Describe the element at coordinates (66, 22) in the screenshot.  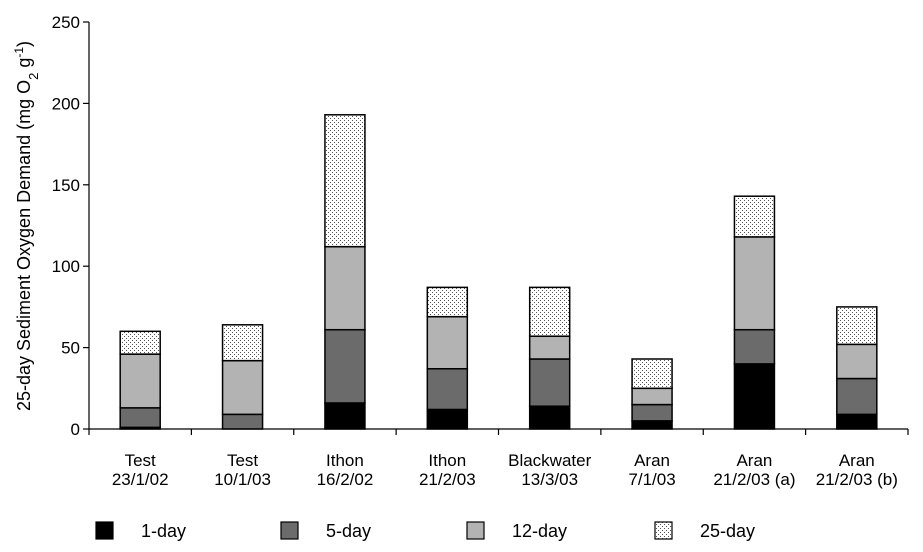
I see `y-tick-label: 250` at that location.